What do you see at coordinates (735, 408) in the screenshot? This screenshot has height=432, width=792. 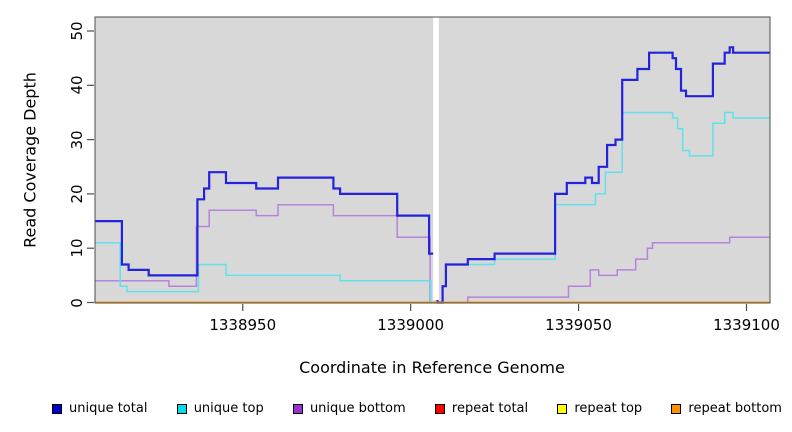 I see `legend-label: repeat bottom` at bounding box center [735, 408].